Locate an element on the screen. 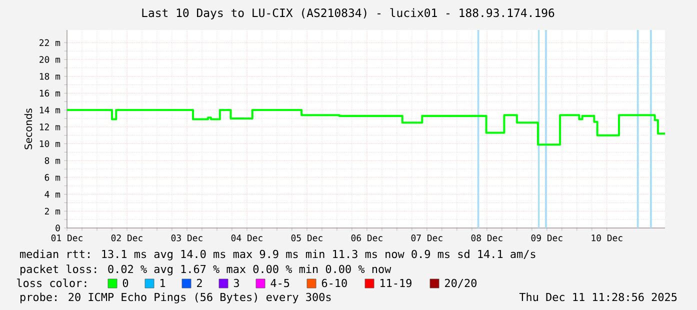 This screenshot has height=310, width=697. legend-label: 6-10 is located at coordinates (334, 283).